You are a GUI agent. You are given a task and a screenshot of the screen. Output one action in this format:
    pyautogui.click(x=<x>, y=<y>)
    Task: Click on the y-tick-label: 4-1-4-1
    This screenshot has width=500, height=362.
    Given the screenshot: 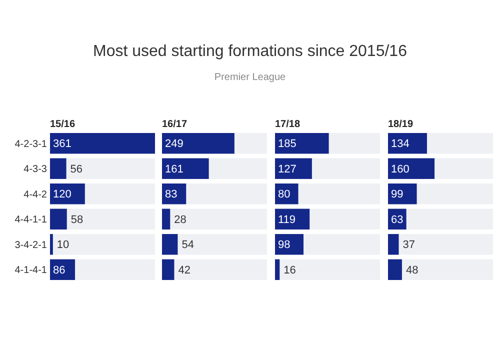 What is the action you would take?
    pyautogui.click(x=31, y=270)
    